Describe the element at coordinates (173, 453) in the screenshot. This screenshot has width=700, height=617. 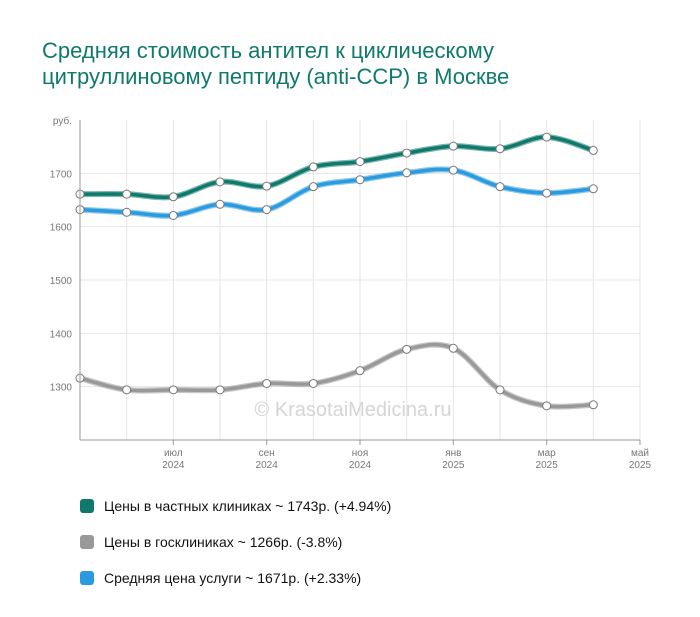
I see `x-tick-label: июл` at that location.